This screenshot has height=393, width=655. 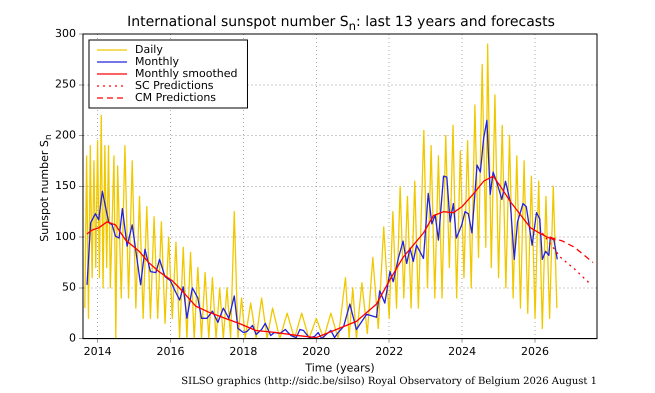 What do you see at coordinates (65, 84) in the screenshot?
I see `y-tick-label: 250` at bounding box center [65, 84].